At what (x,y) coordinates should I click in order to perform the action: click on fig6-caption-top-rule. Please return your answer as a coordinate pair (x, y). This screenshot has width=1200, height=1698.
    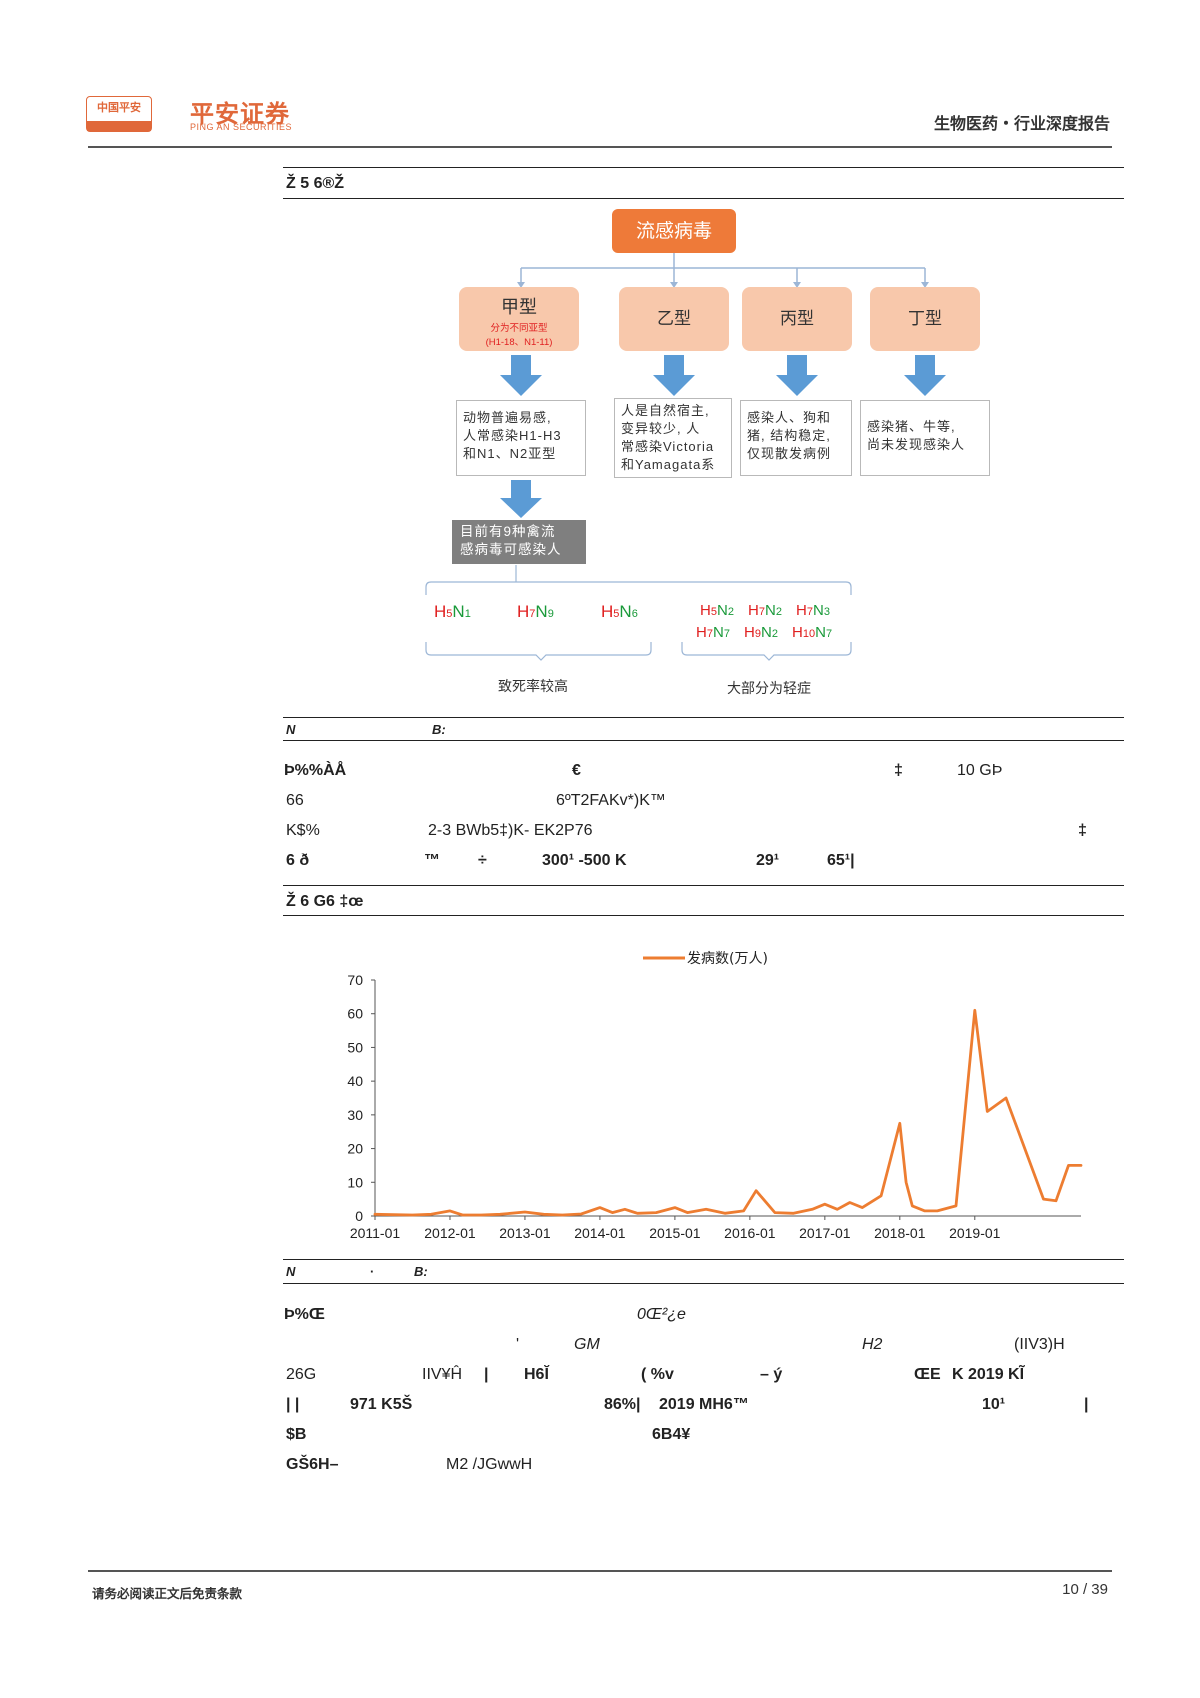
    Looking at the image, I should click on (703, 885).